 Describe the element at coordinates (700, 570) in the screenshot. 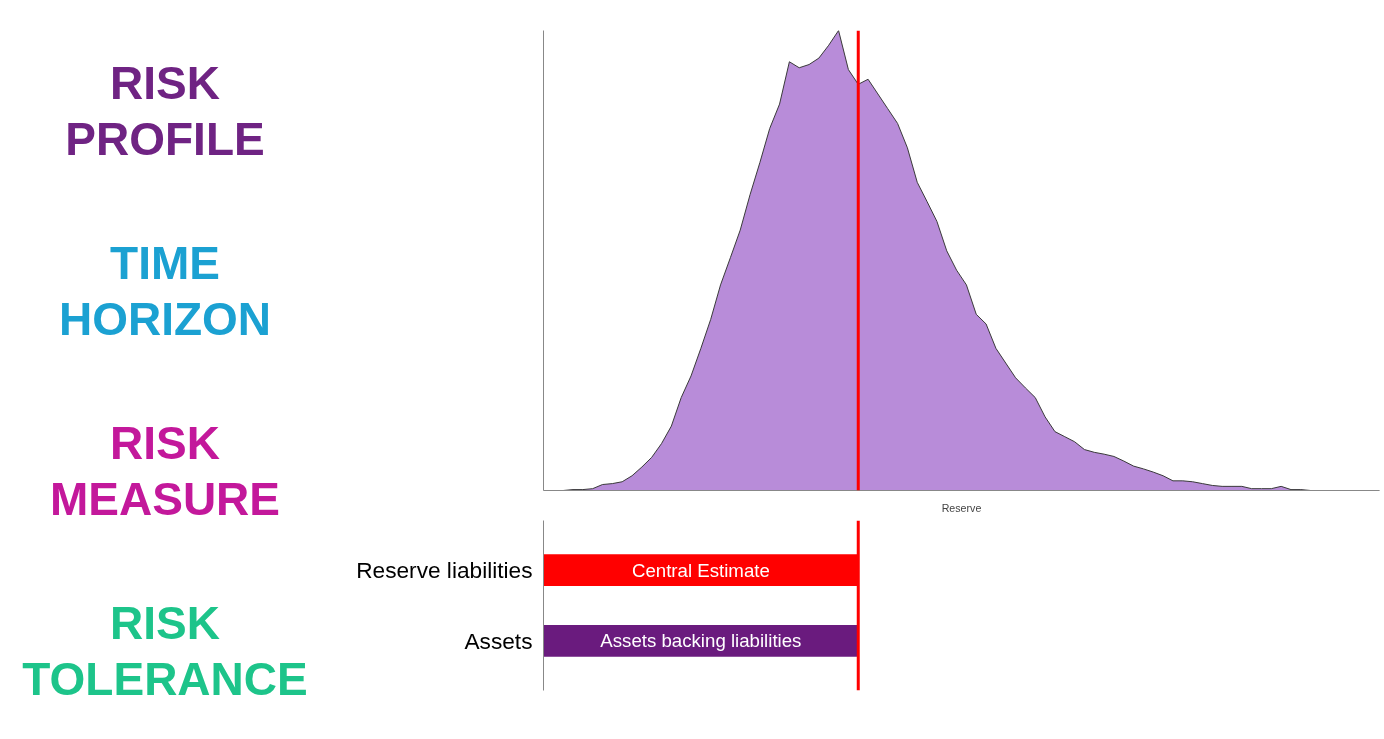

I see `annotation: Central Estimate` at that location.